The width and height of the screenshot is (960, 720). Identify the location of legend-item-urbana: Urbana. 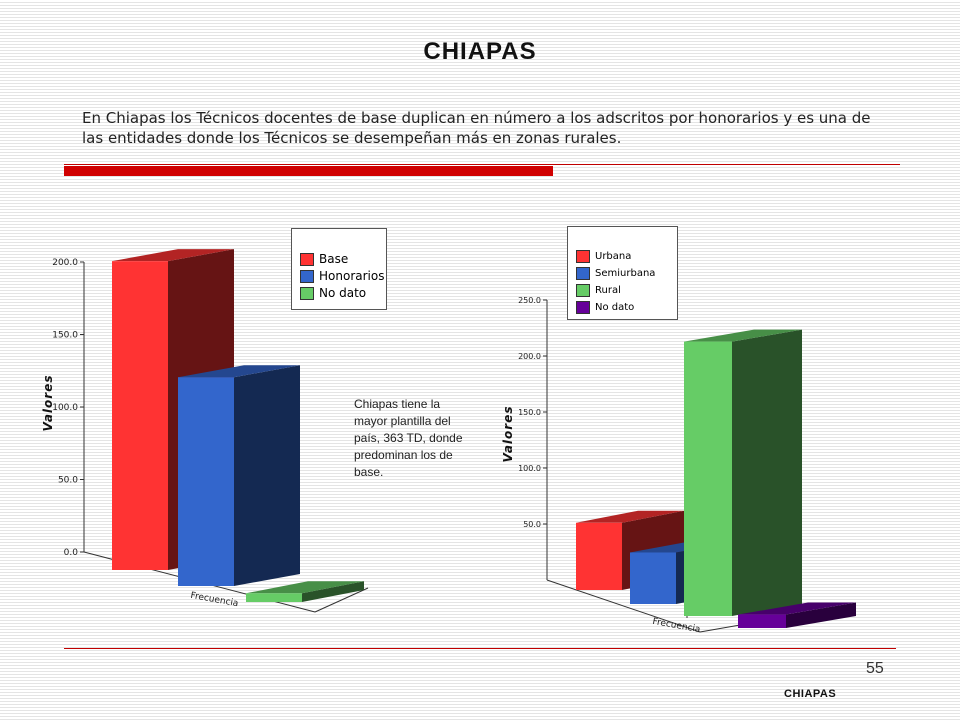
(603, 256).